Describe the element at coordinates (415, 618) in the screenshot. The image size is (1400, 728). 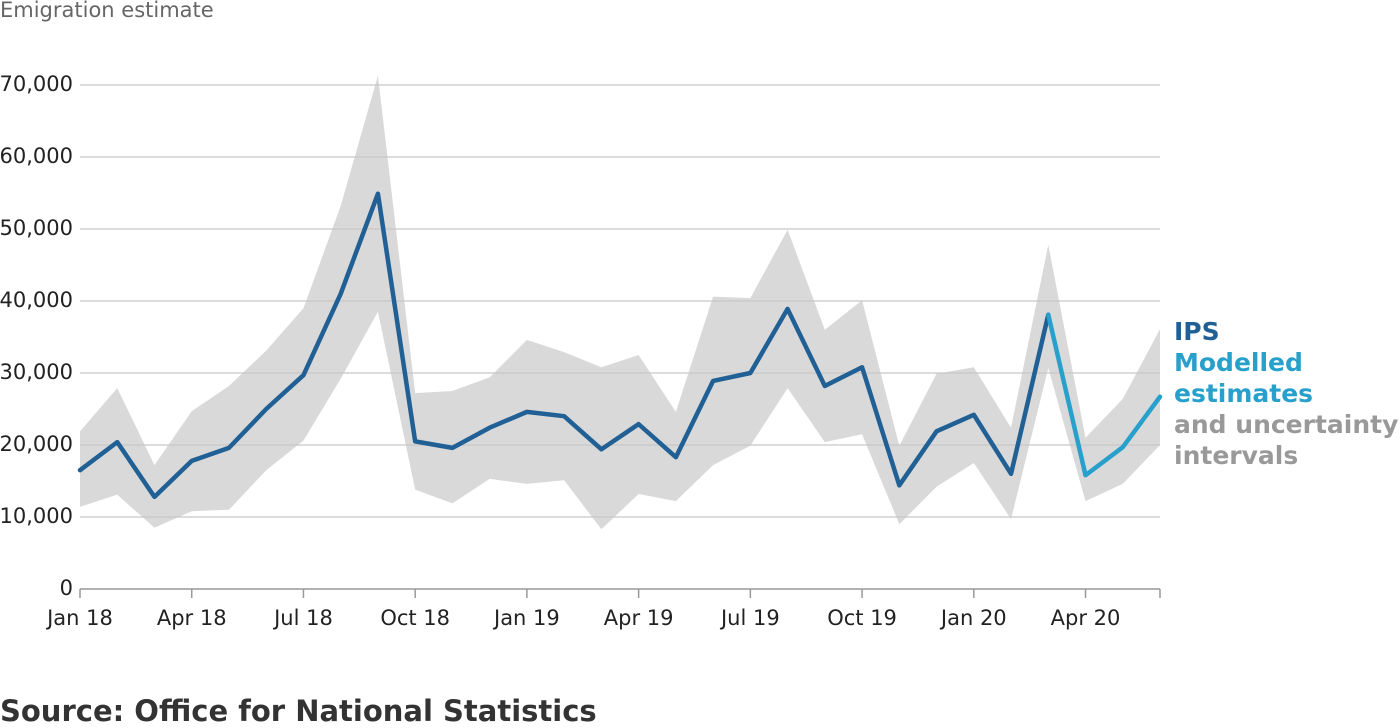
I see `x-tick-label: Oct 18` at that location.